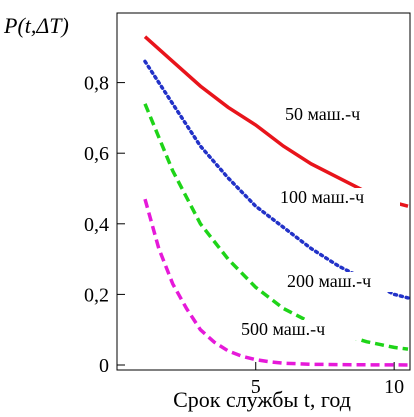 This screenshot has height=417, width=414. What do you see at coordinates (96, 295) in the screenshot?
I see `y-tick-label: 0,2` at bounding box center [96, 295].